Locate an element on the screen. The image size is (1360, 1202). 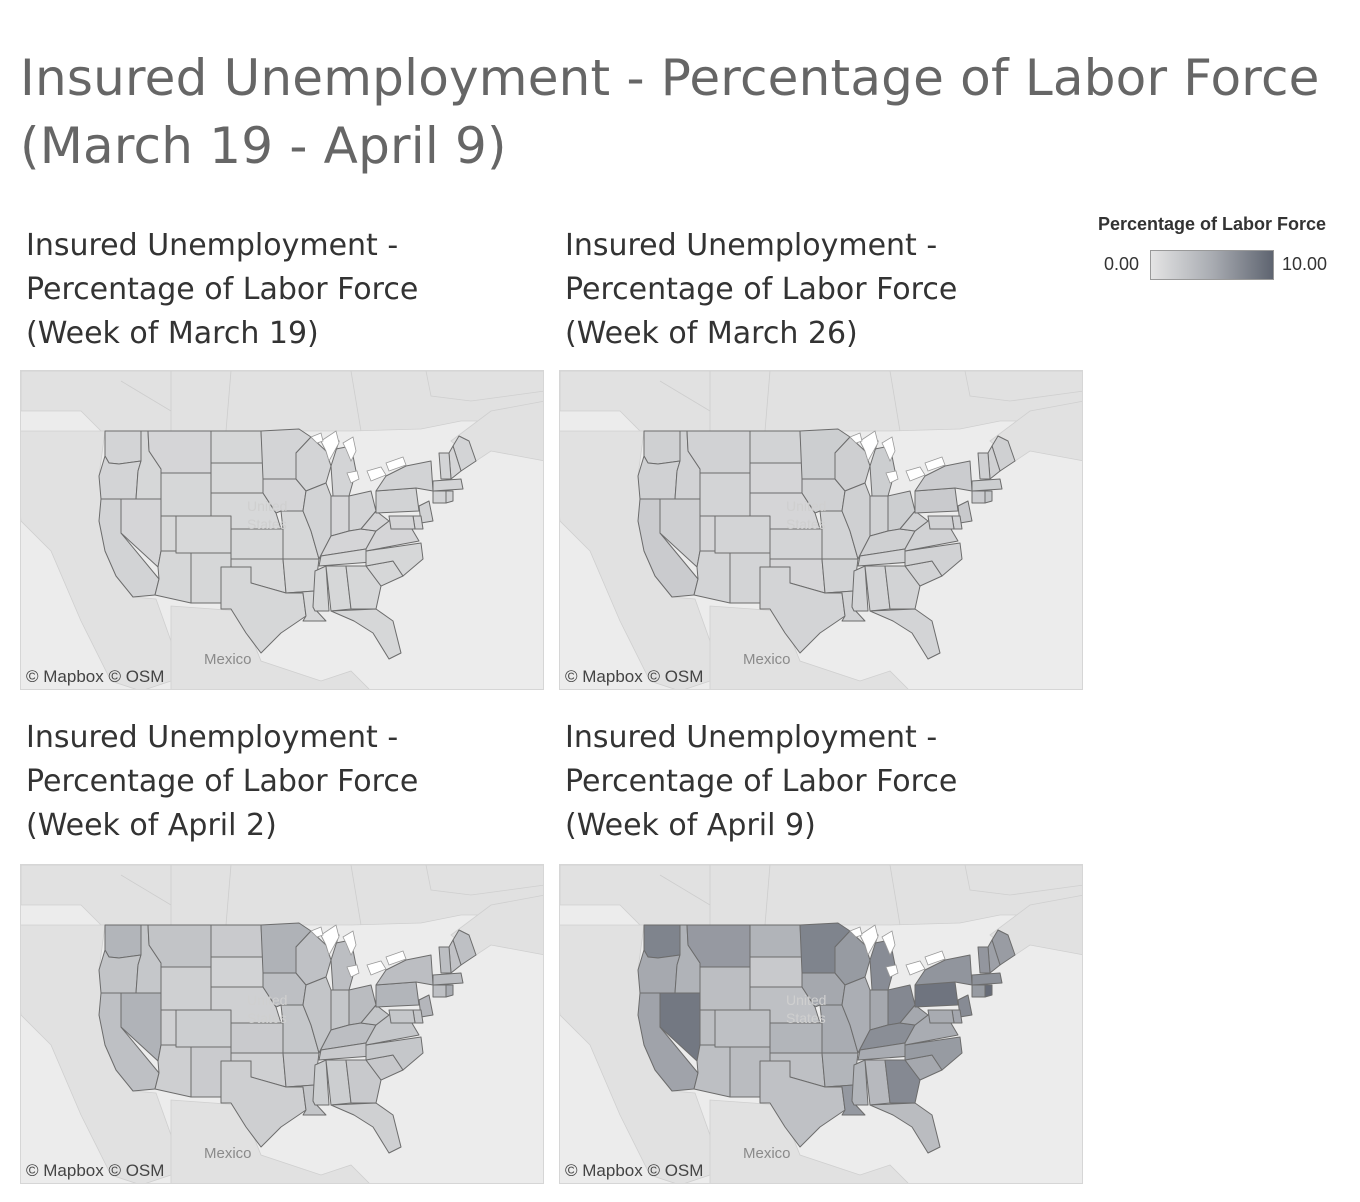
great-lake is located at coordinates (317, 932).